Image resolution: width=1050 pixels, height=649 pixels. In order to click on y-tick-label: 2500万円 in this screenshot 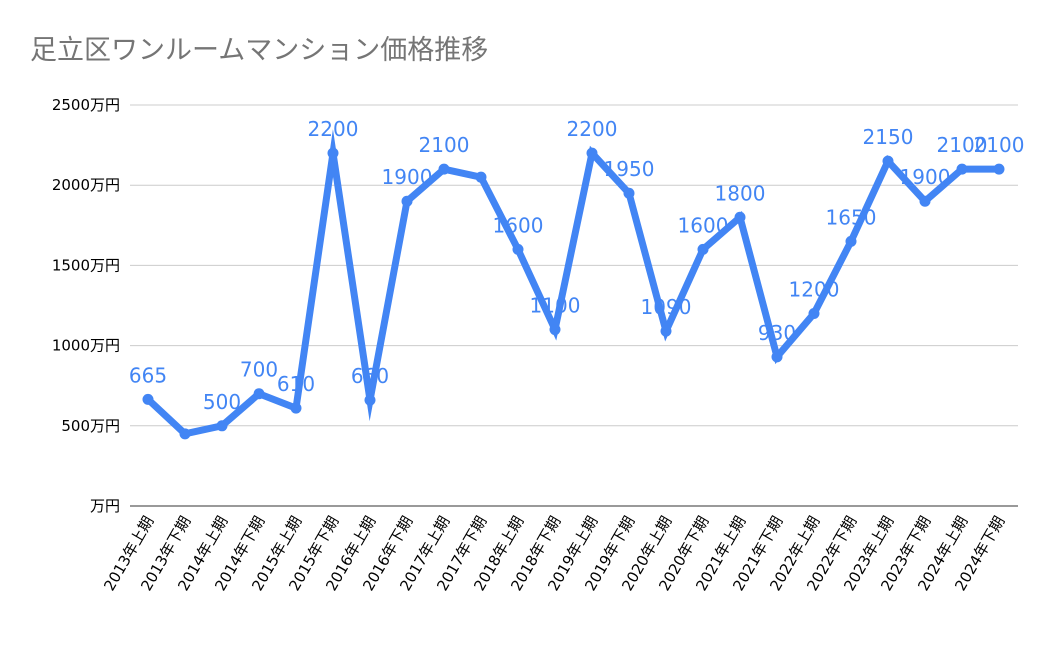, I will do `click(86, 105)`.